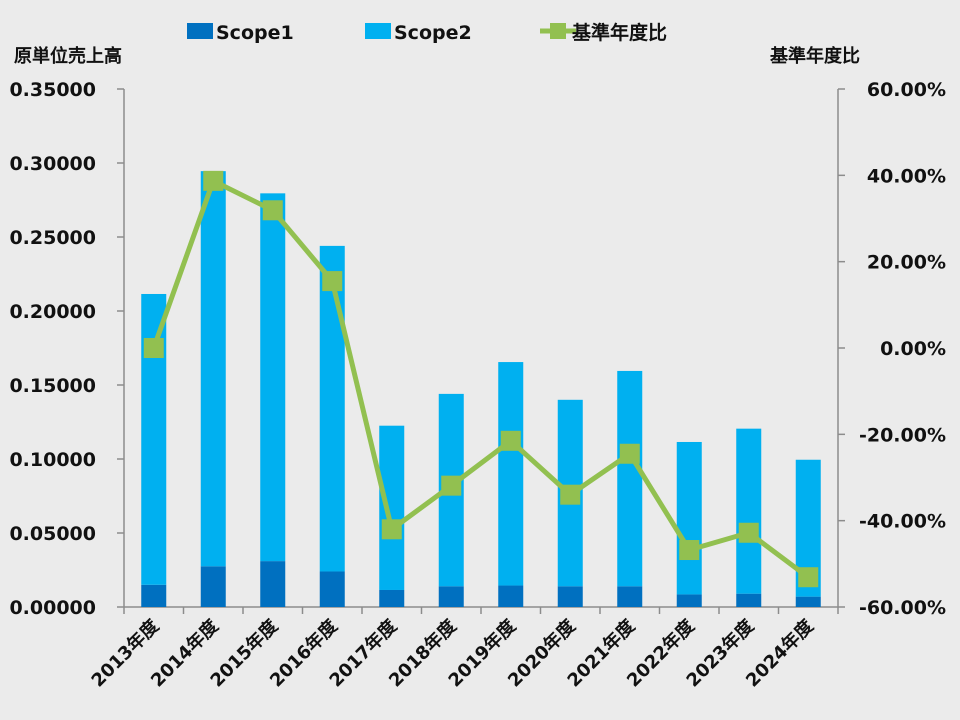 This screenshot has width=960, height=720. What do you see at coordinates (378, 31) in the screenshot?
I see `legend-swatch-scope2` at bounding box center [378, 31].